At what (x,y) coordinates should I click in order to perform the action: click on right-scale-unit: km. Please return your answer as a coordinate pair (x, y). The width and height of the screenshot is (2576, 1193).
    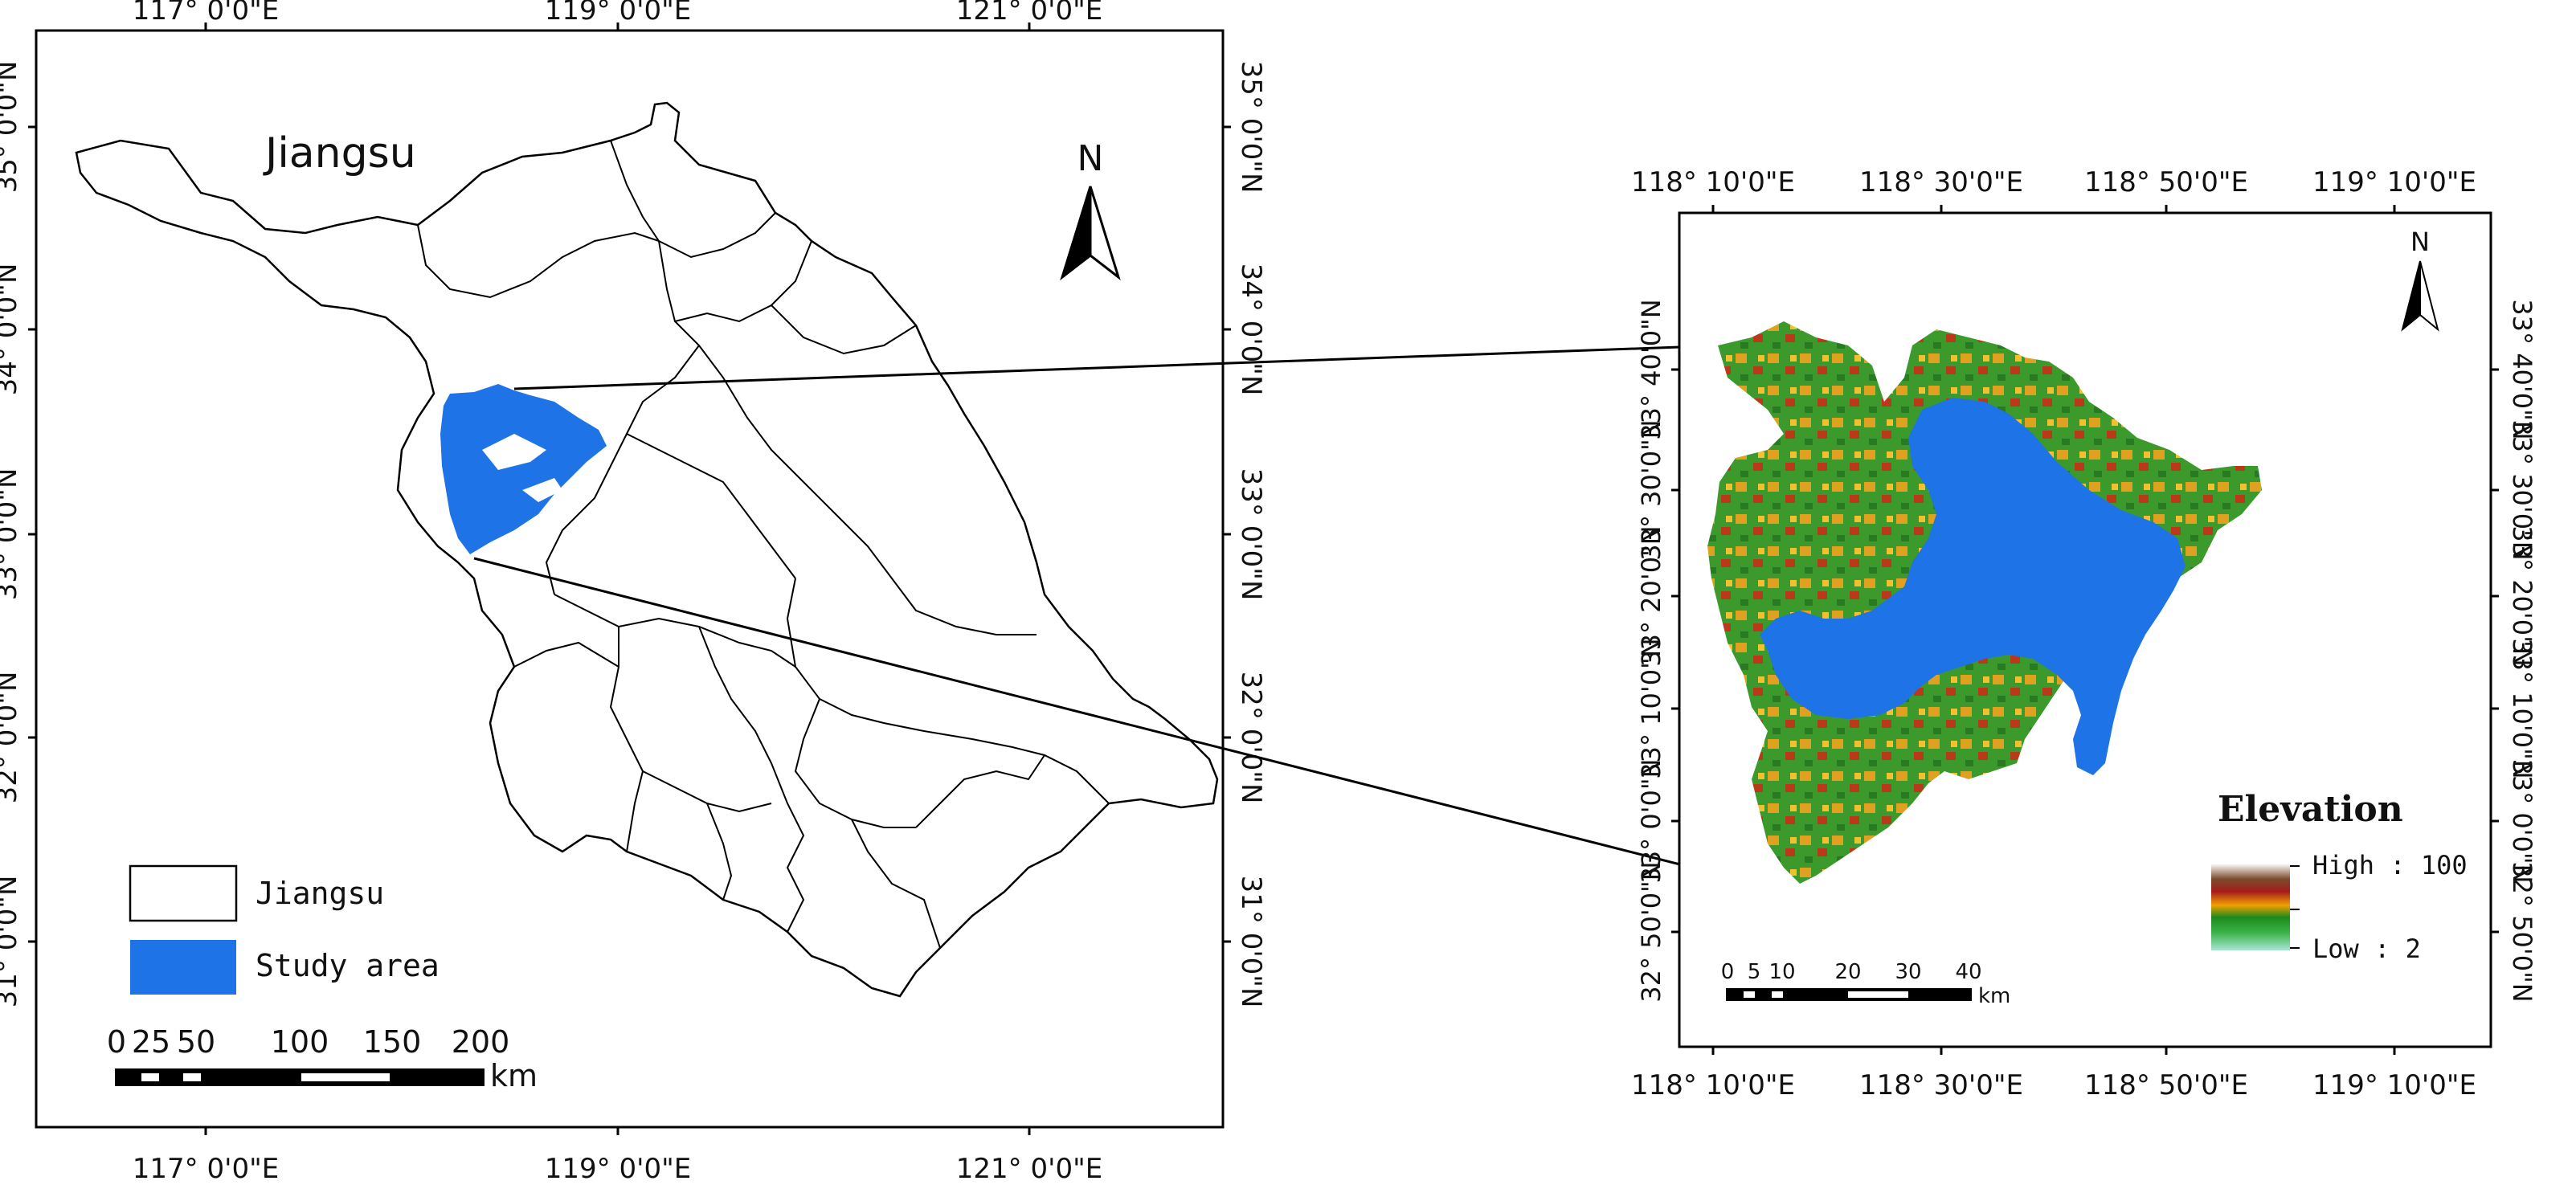
    Looking at the image, I should click on (1994, 996).